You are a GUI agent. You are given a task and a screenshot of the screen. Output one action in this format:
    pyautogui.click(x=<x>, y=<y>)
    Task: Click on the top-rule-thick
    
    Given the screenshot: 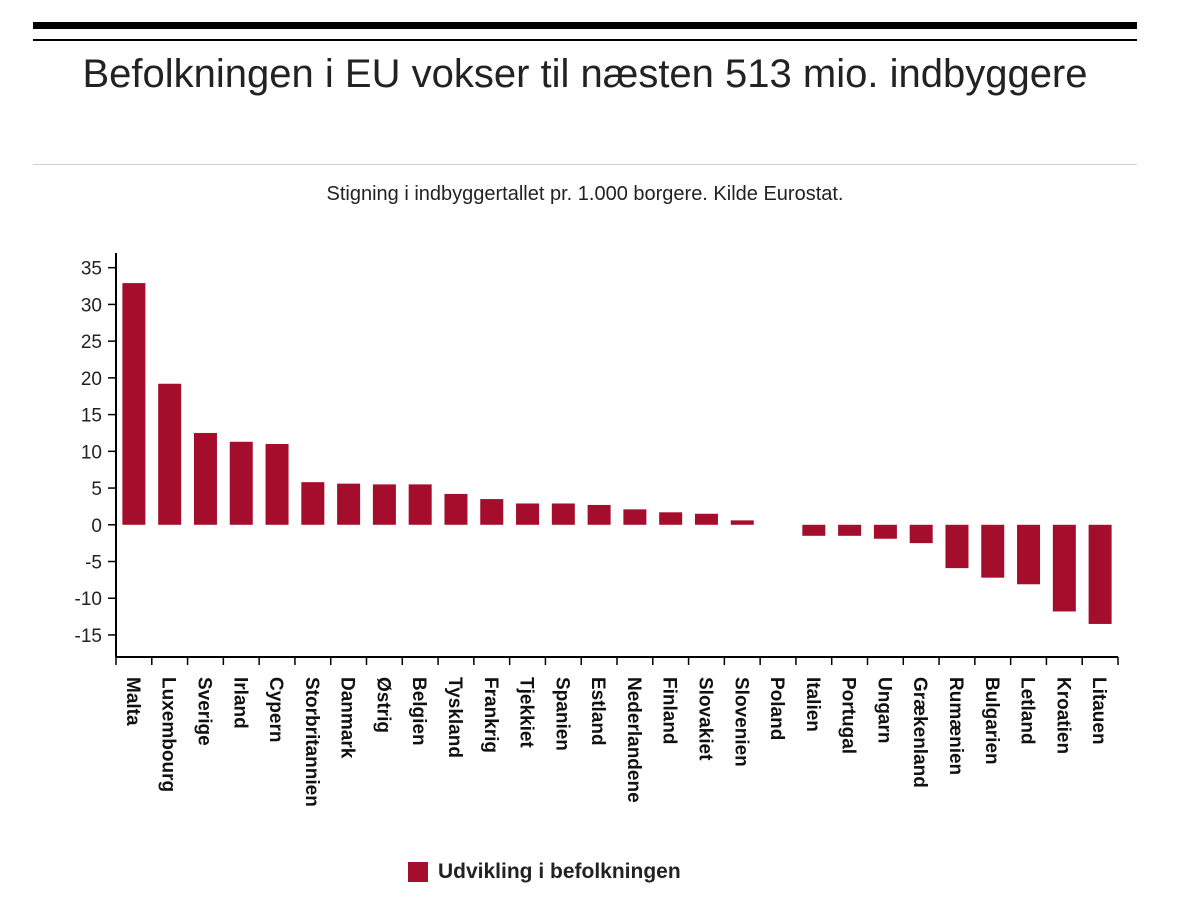 What is the action you would take?
    pyautogui.click(x=585, y=25)
    